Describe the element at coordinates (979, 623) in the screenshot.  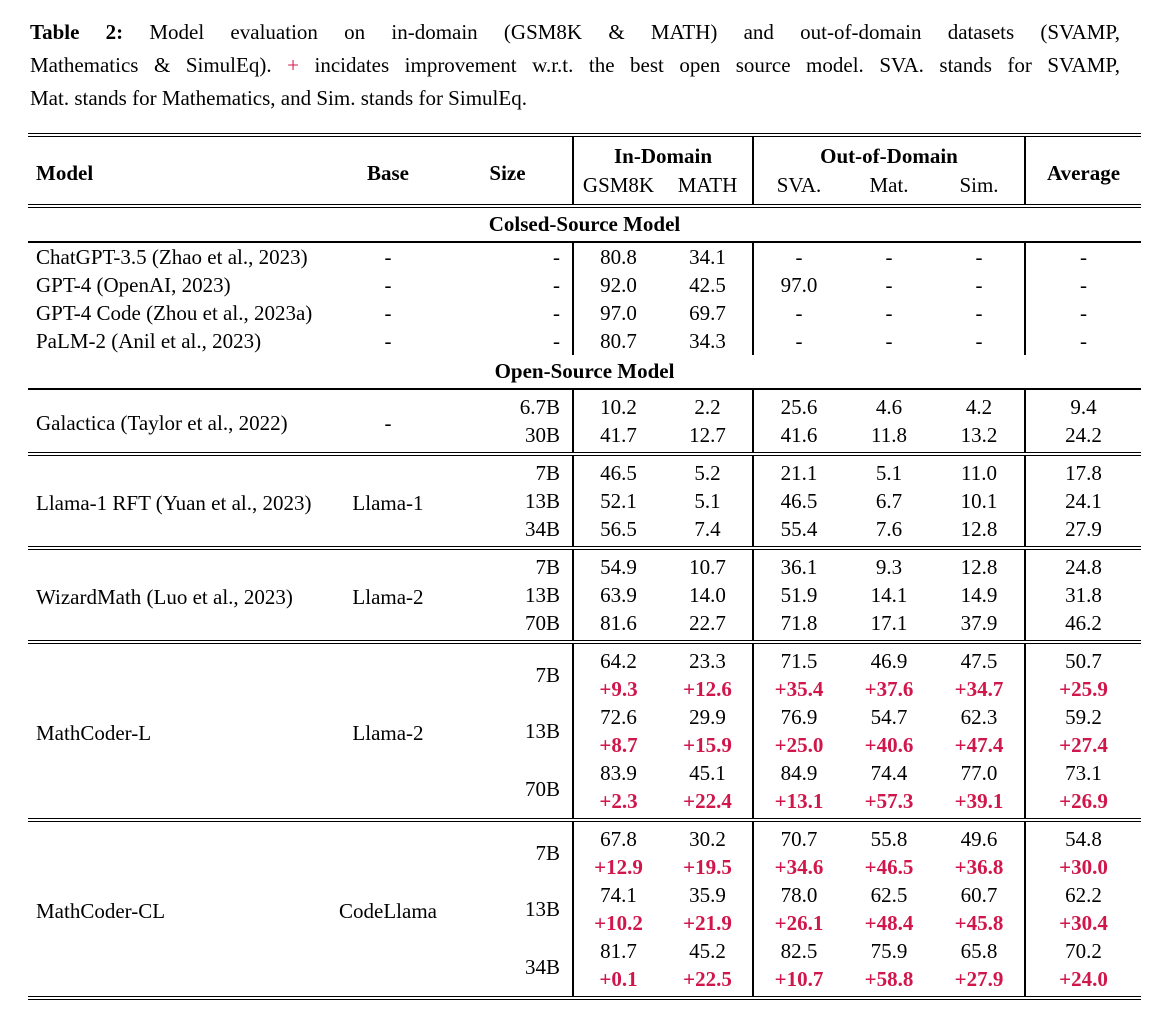
I see `score-cell: 37.9` at that location.